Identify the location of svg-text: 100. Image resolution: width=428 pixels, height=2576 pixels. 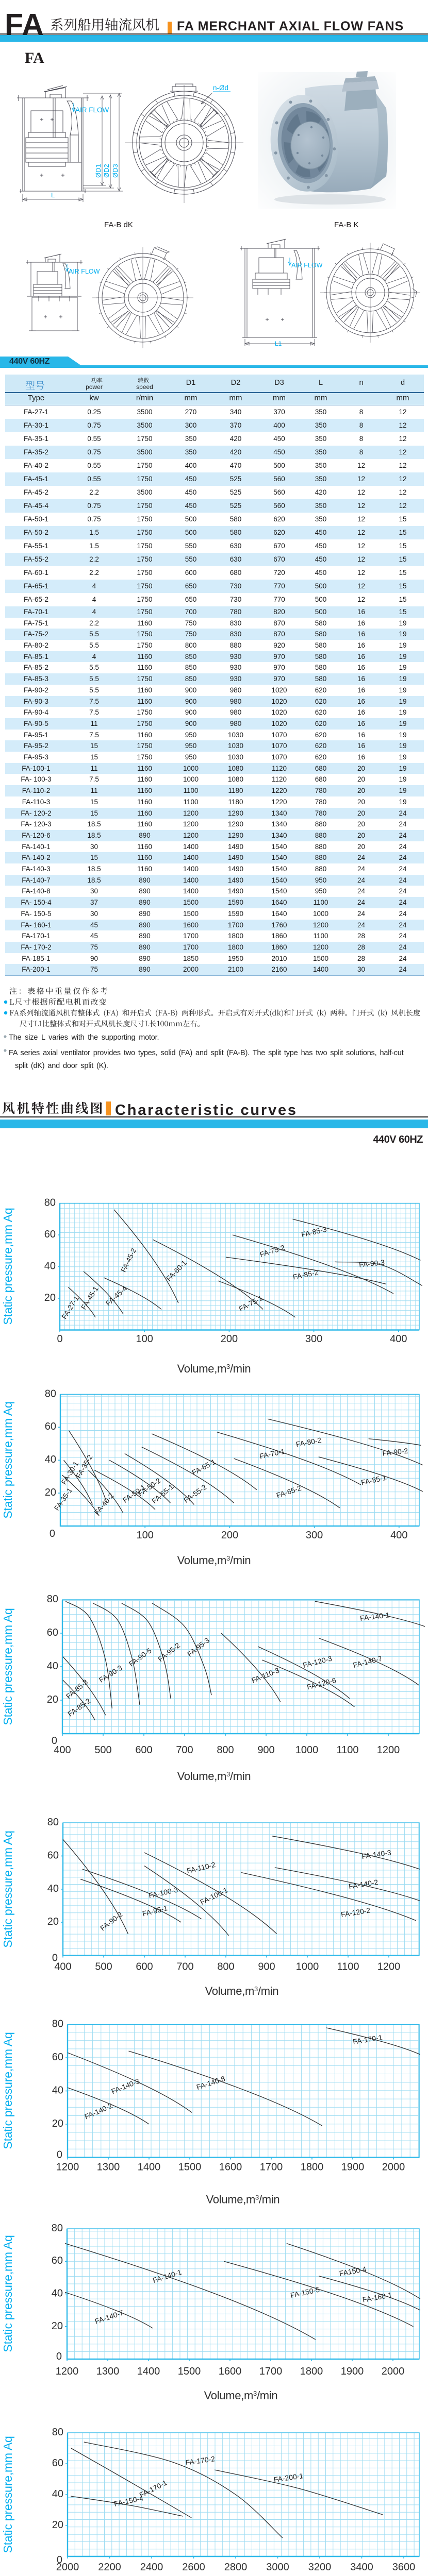
(144, 1339).